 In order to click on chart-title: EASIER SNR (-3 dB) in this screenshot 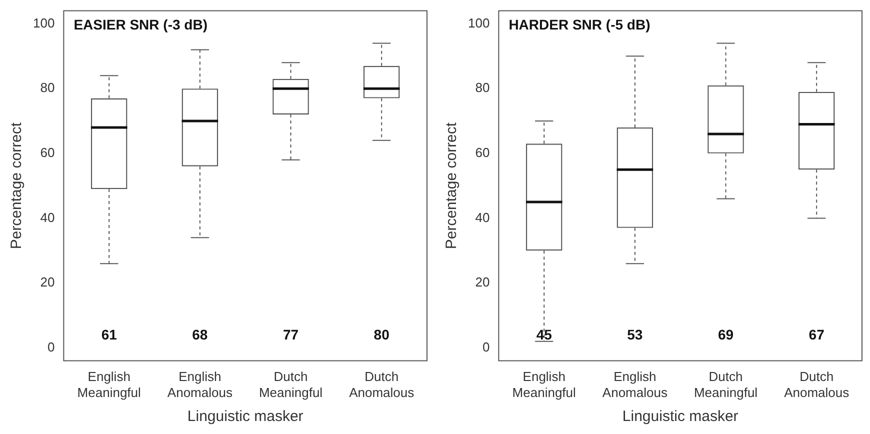, I will do `click(141, 24)`.